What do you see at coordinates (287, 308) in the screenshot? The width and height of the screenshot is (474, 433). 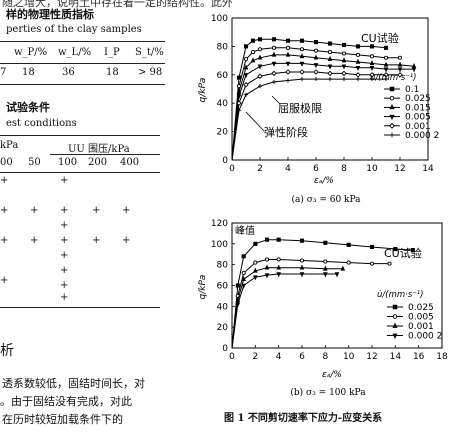 I see `chart-b-series-line` at bounding box center [287, 308].